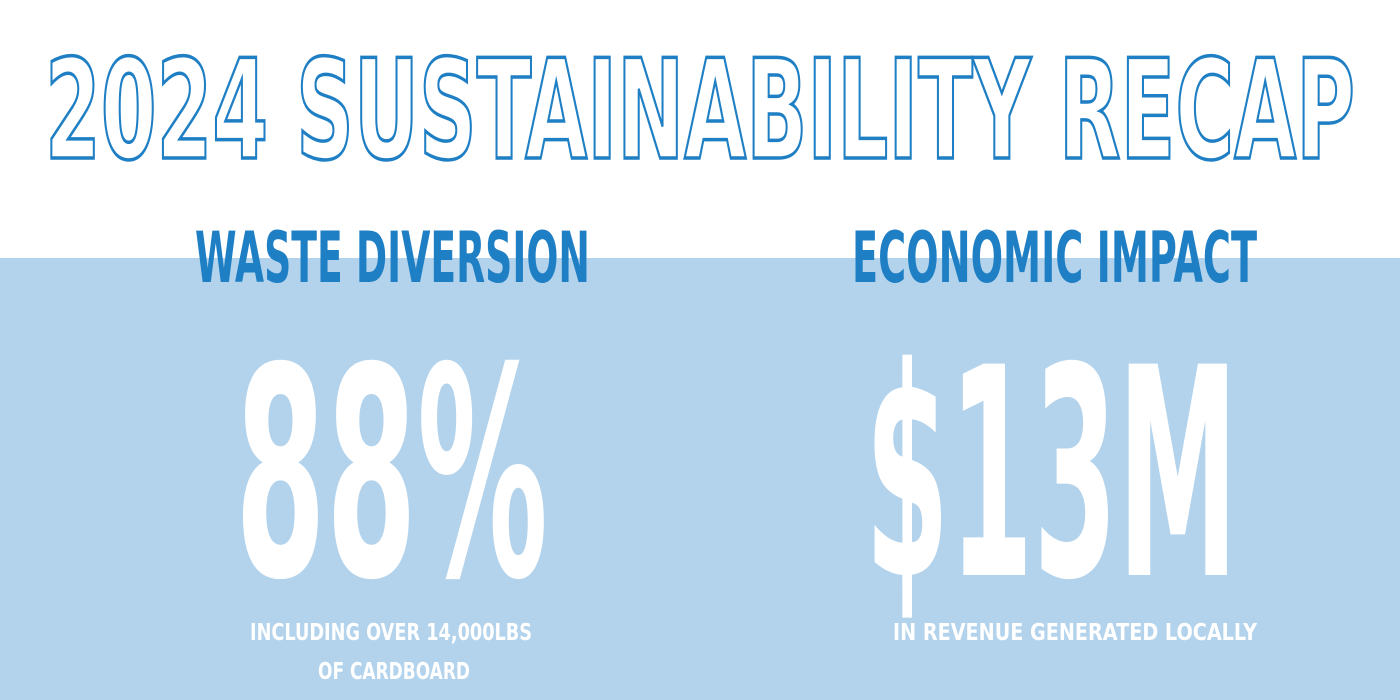 Image resolution: width=1400 pixels, height=700 pixels. Describe the element at coordinates (391, 633) in the screenshot. I see `stat-caption: INCLUDING OVER 14,000LBS` at that location.